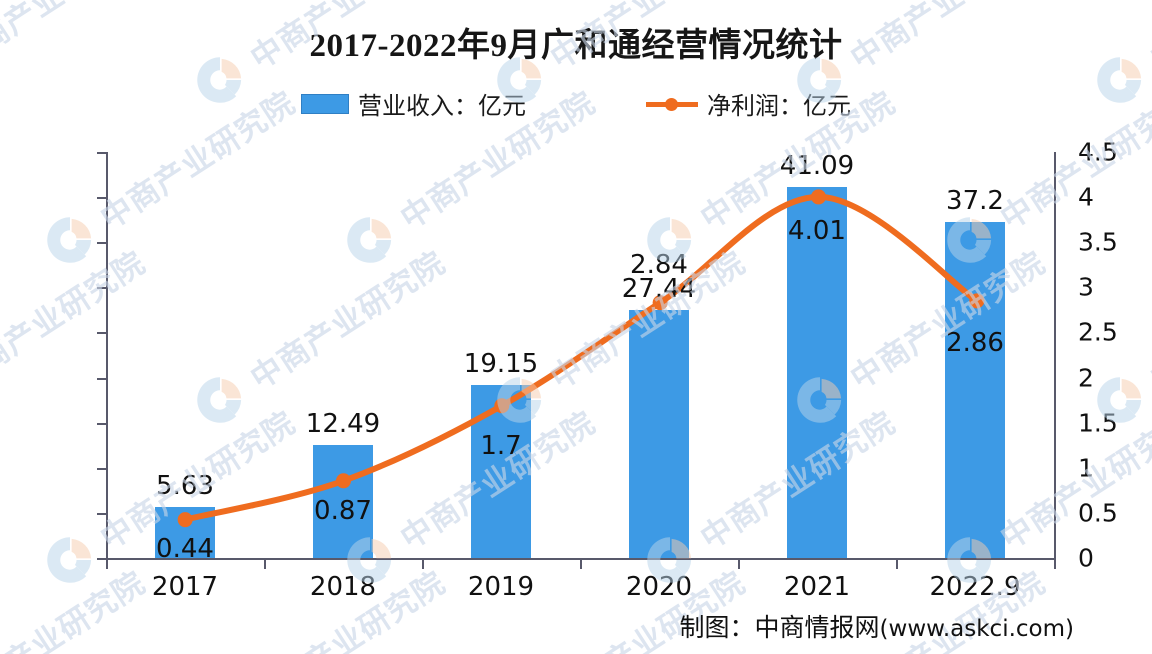  What do you see at coordinates (659, 264) in the screenshot?
I see `line-value-label: 2.84` at bounding box center [659, 264].